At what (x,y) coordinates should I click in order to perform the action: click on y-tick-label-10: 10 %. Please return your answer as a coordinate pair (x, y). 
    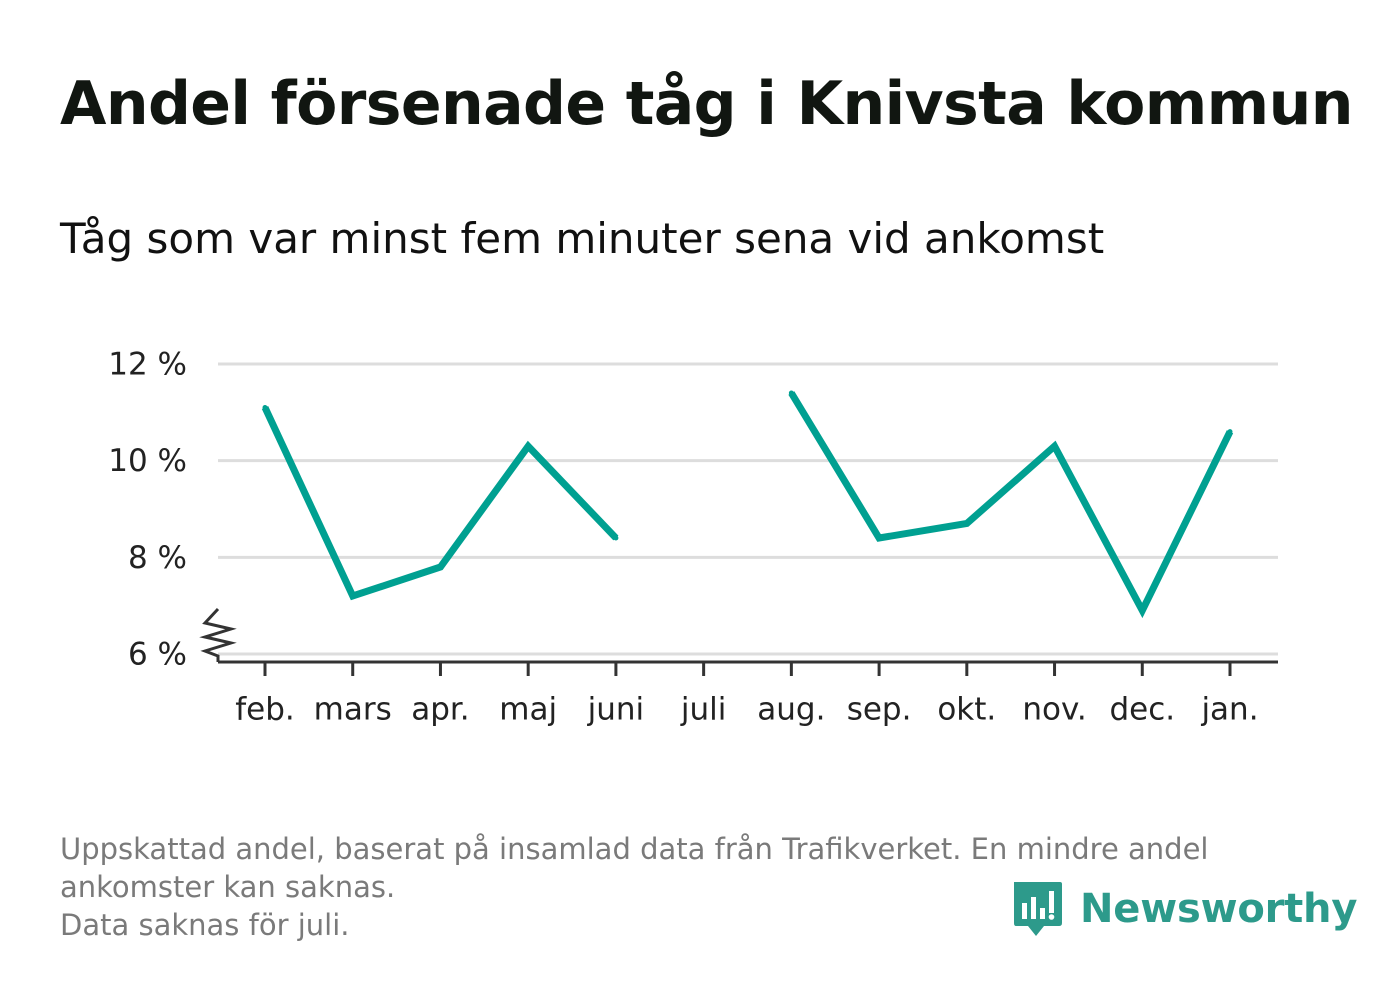
    Looking at the image, I should click on (147, 461).